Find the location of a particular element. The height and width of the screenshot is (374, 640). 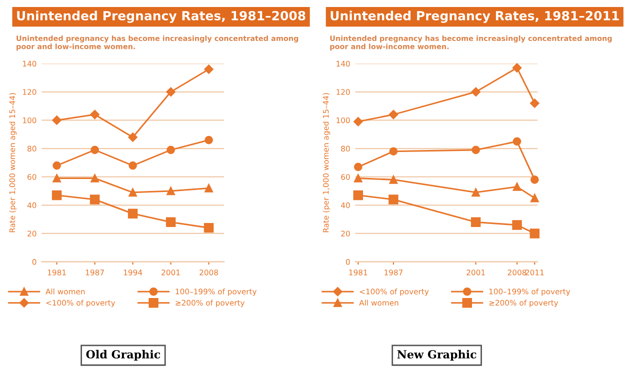

chart-title: Unintended Pregnancy Rates, 1981–2011 is located at coordinates (474, 16).